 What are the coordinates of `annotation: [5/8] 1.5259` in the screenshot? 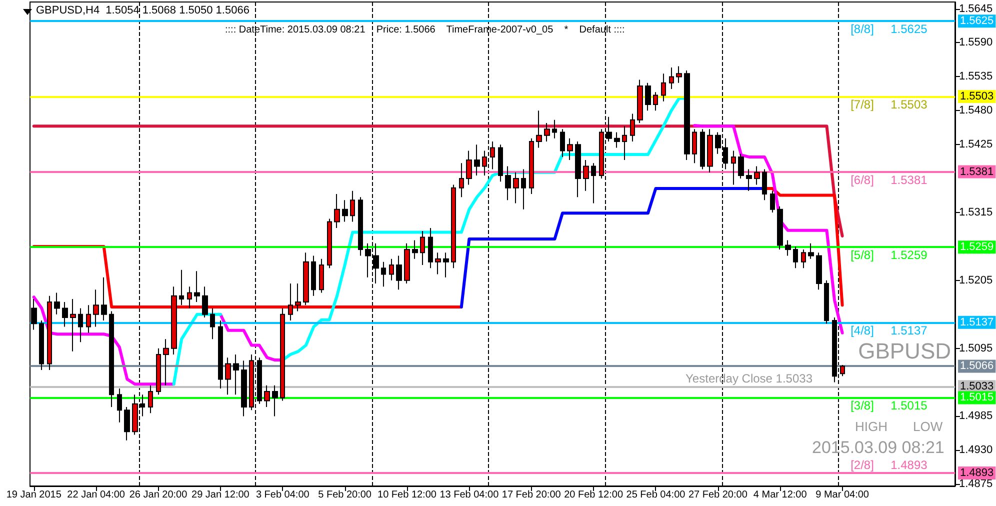 It's located at (889, 255).